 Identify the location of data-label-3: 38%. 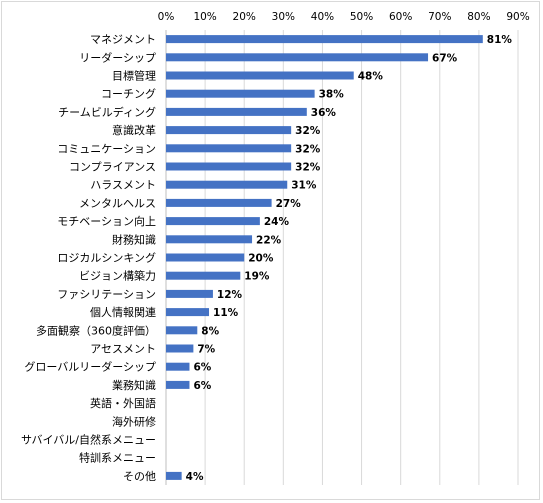
(332, 95).